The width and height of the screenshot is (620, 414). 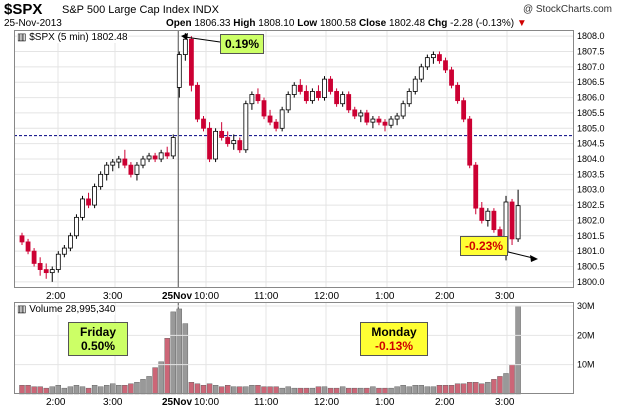 What do you see at coordinates (338, 23) in the screenshot?
I see `low-value: 1800.58` at bounding box center [338, 23].